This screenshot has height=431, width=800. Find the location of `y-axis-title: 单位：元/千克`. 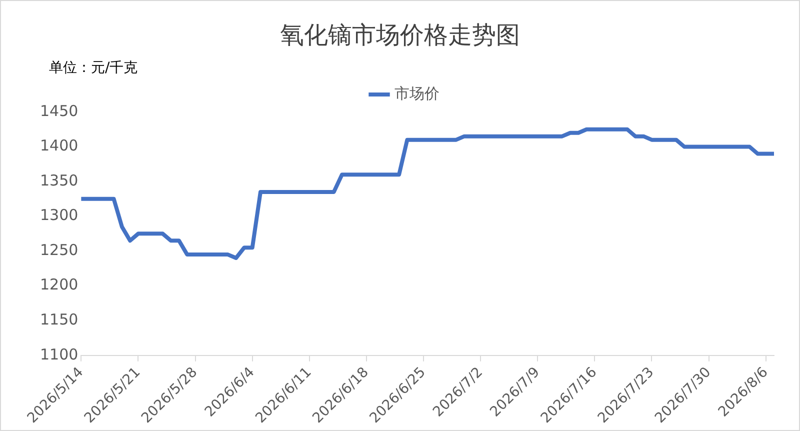

y-axis-title: 单位：元/千克 is located at coordinates (93, 68).